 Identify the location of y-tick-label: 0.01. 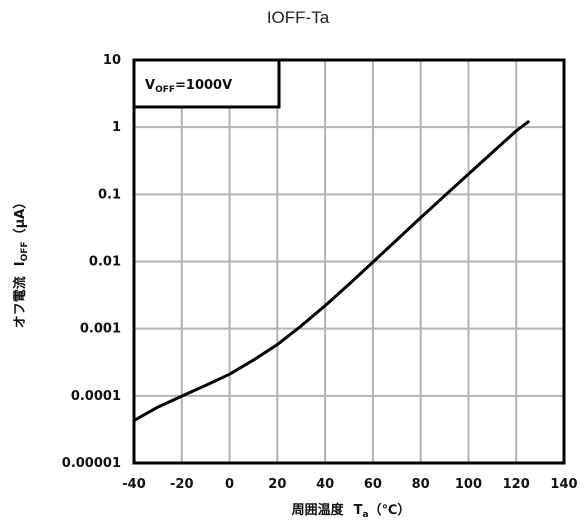
(105, 262).